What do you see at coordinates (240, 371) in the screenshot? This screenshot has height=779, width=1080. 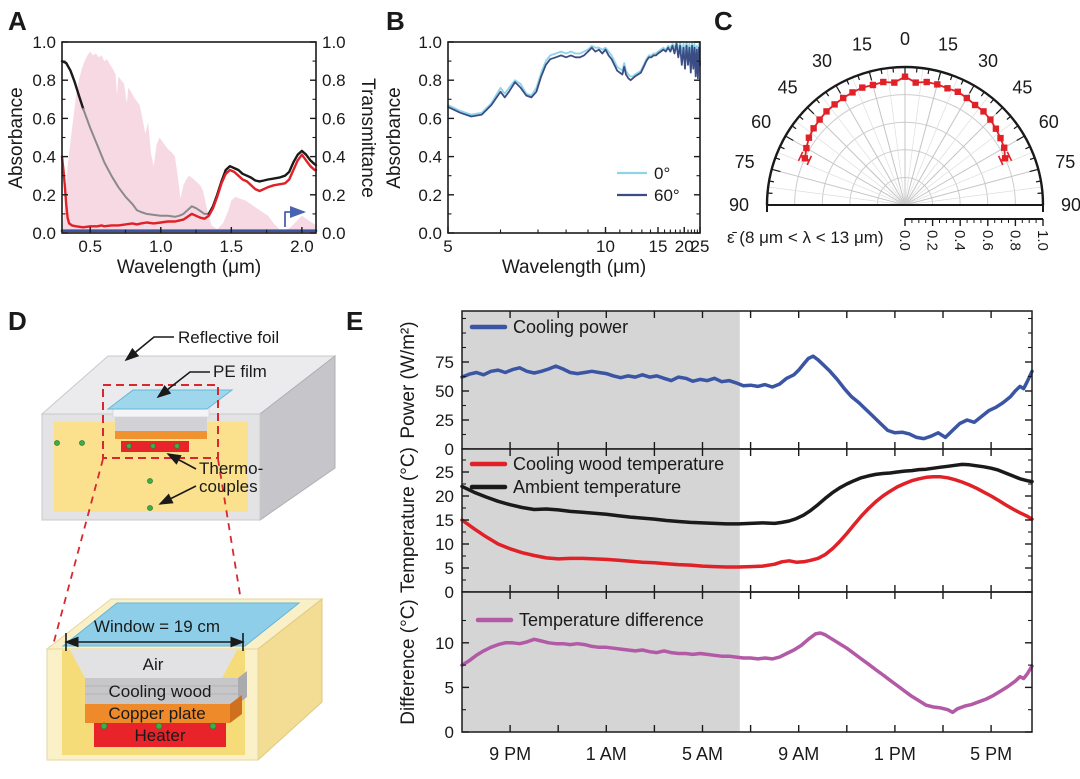 I see `pe-film-label: PE film` at bounding box center [240, 371].